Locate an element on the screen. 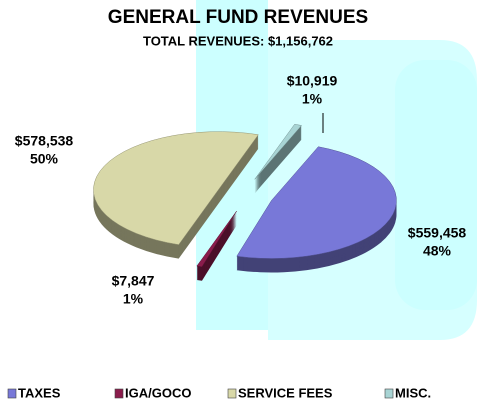 The width and height of the screenshot is (477, 411). value-label: $578,538 is located at coordinates (44, 141).